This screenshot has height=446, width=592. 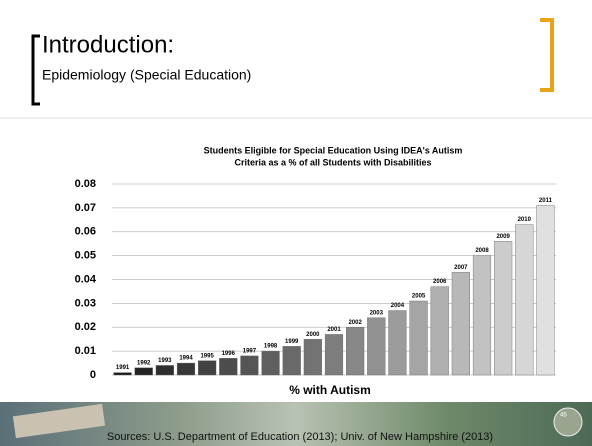 I want to click on x-axis-label: % with Autism, so click(x=330, y=390).